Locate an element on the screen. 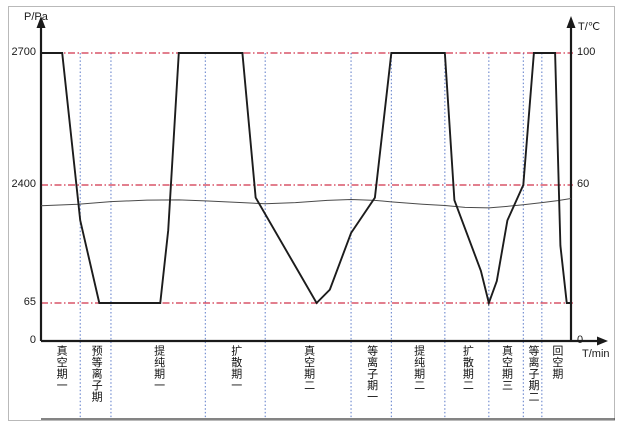 Image resolution: width=624 pixels, height=429 pixels. phase-label-text: 预等离子期 is located at coordinates (97, 374).